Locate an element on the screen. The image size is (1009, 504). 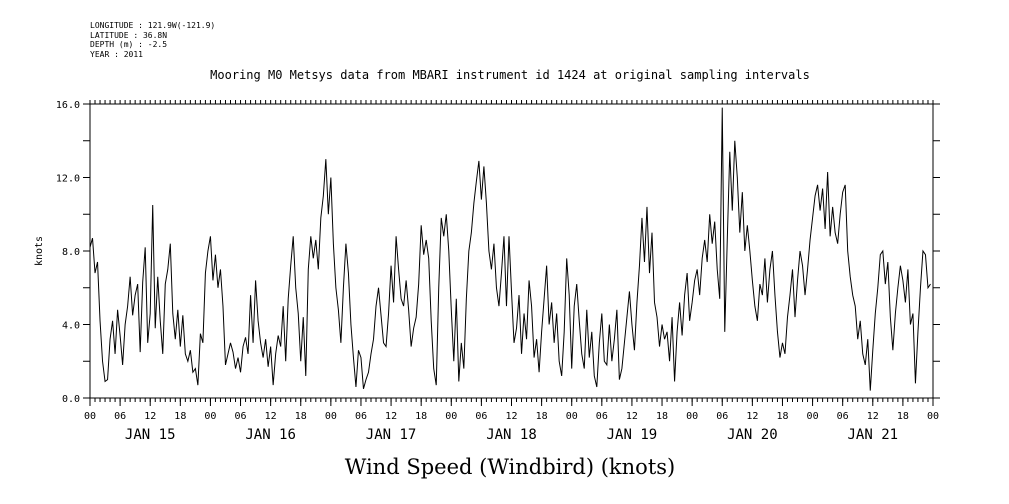
y-axis-title: knots is located at coordinates (39, 251).